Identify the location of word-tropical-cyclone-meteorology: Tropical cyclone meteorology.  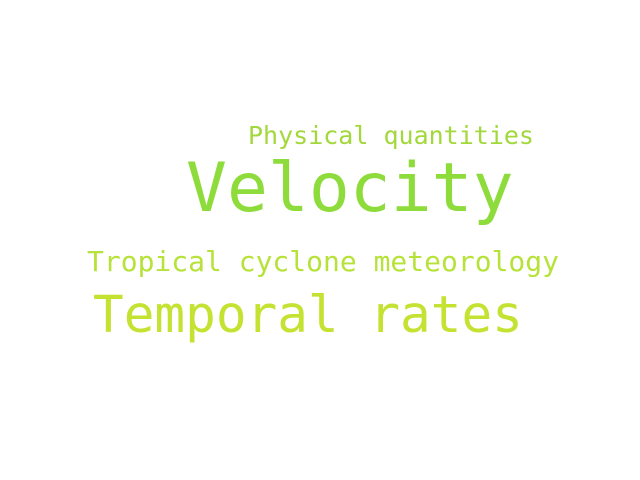
(323, 261).